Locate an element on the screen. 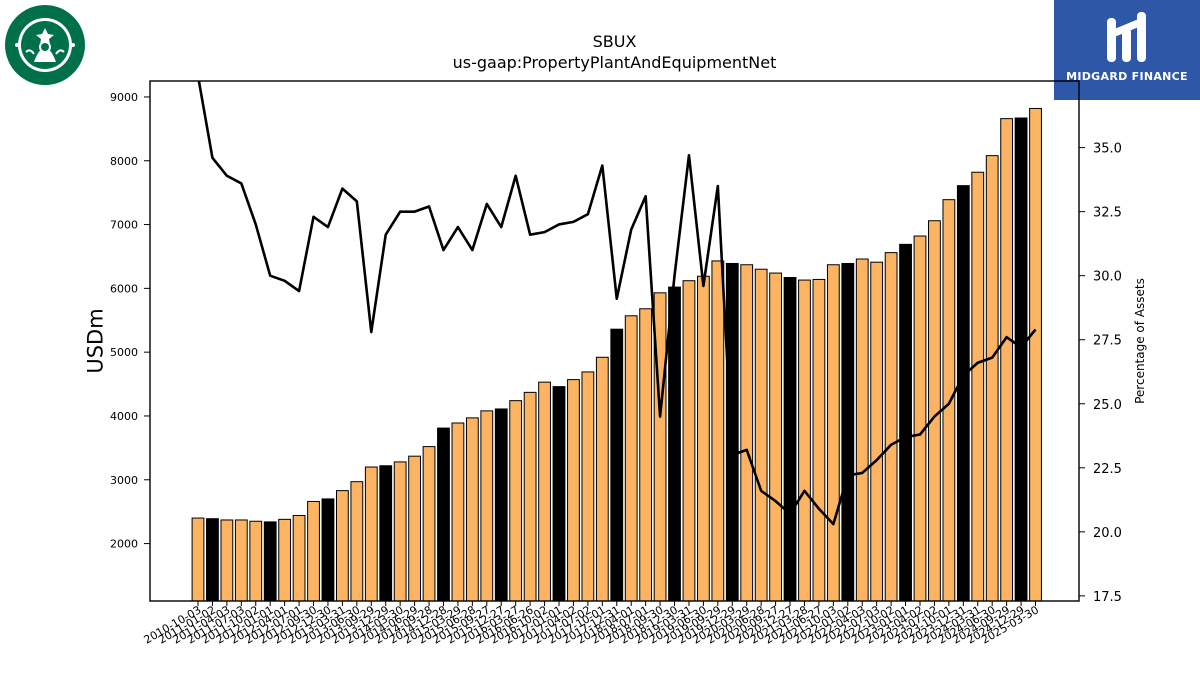 This screenshot has height=675, width=1200. y2-tick-label-32.5: 32.5 is located at coordinates (1107, 213).